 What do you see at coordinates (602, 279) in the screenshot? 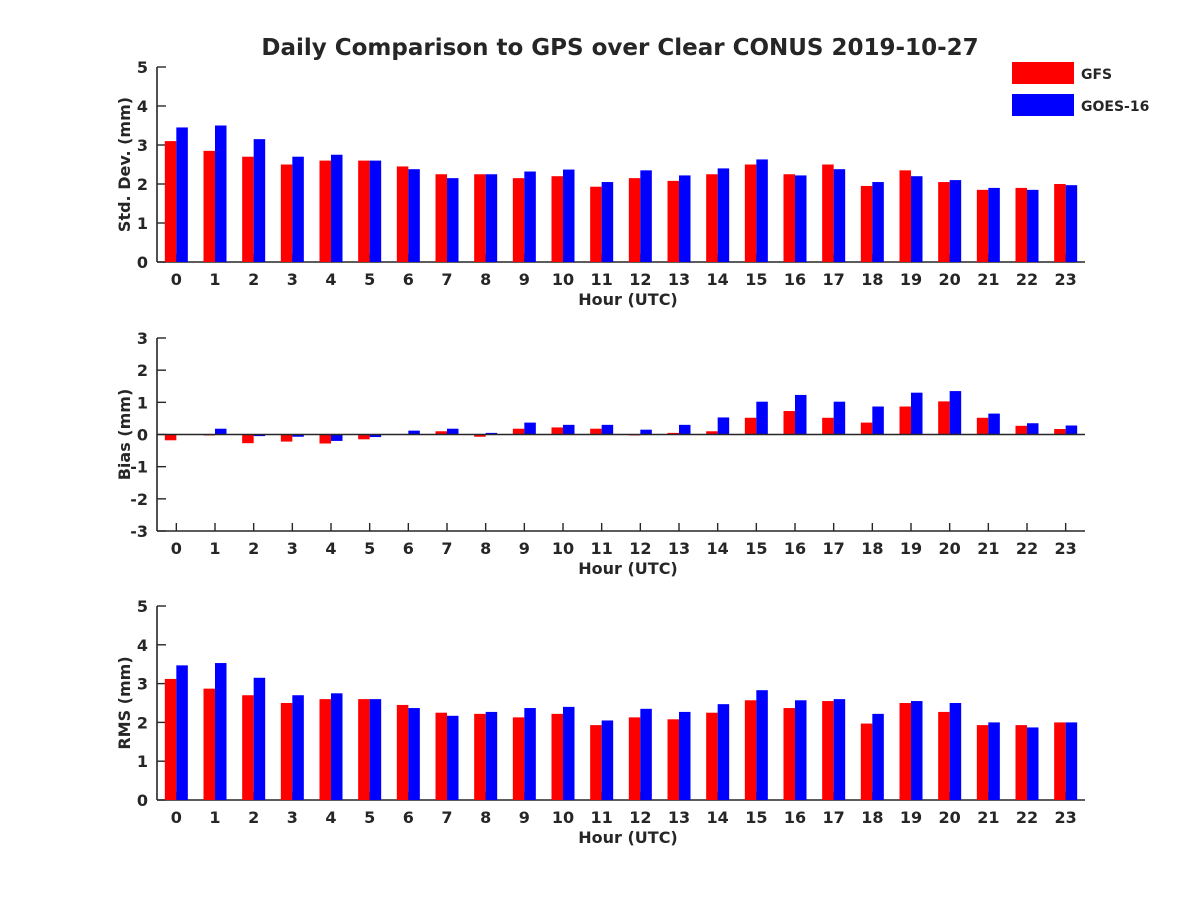
I see `x-tick-label: 11` at bounding box center [602, 279].